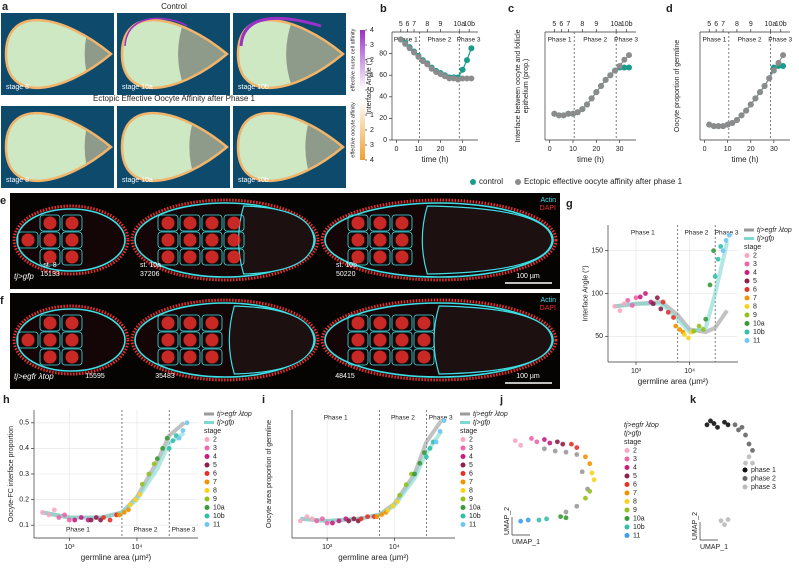 The image size is (799, 568). What do you see at coordinates (280, 31) in the screenshot?
I see `affinity-band` at bounding box center [280, 31].